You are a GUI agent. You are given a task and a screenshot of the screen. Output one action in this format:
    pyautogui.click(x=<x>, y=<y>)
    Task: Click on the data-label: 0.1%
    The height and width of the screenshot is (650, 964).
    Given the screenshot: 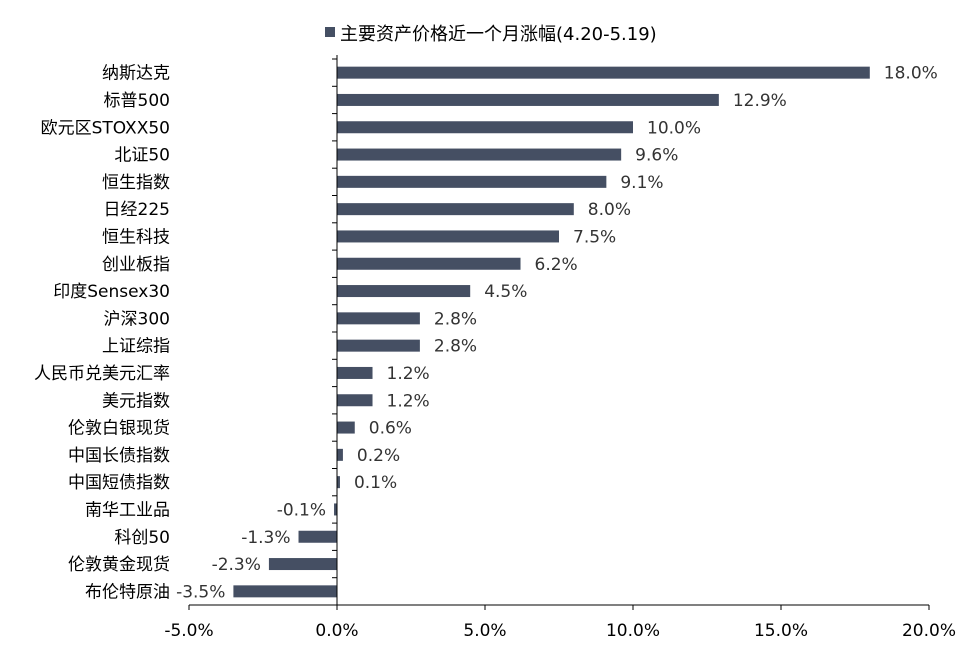 What is the action you would take?
    pyautogui.click(x=375, y=483)
    